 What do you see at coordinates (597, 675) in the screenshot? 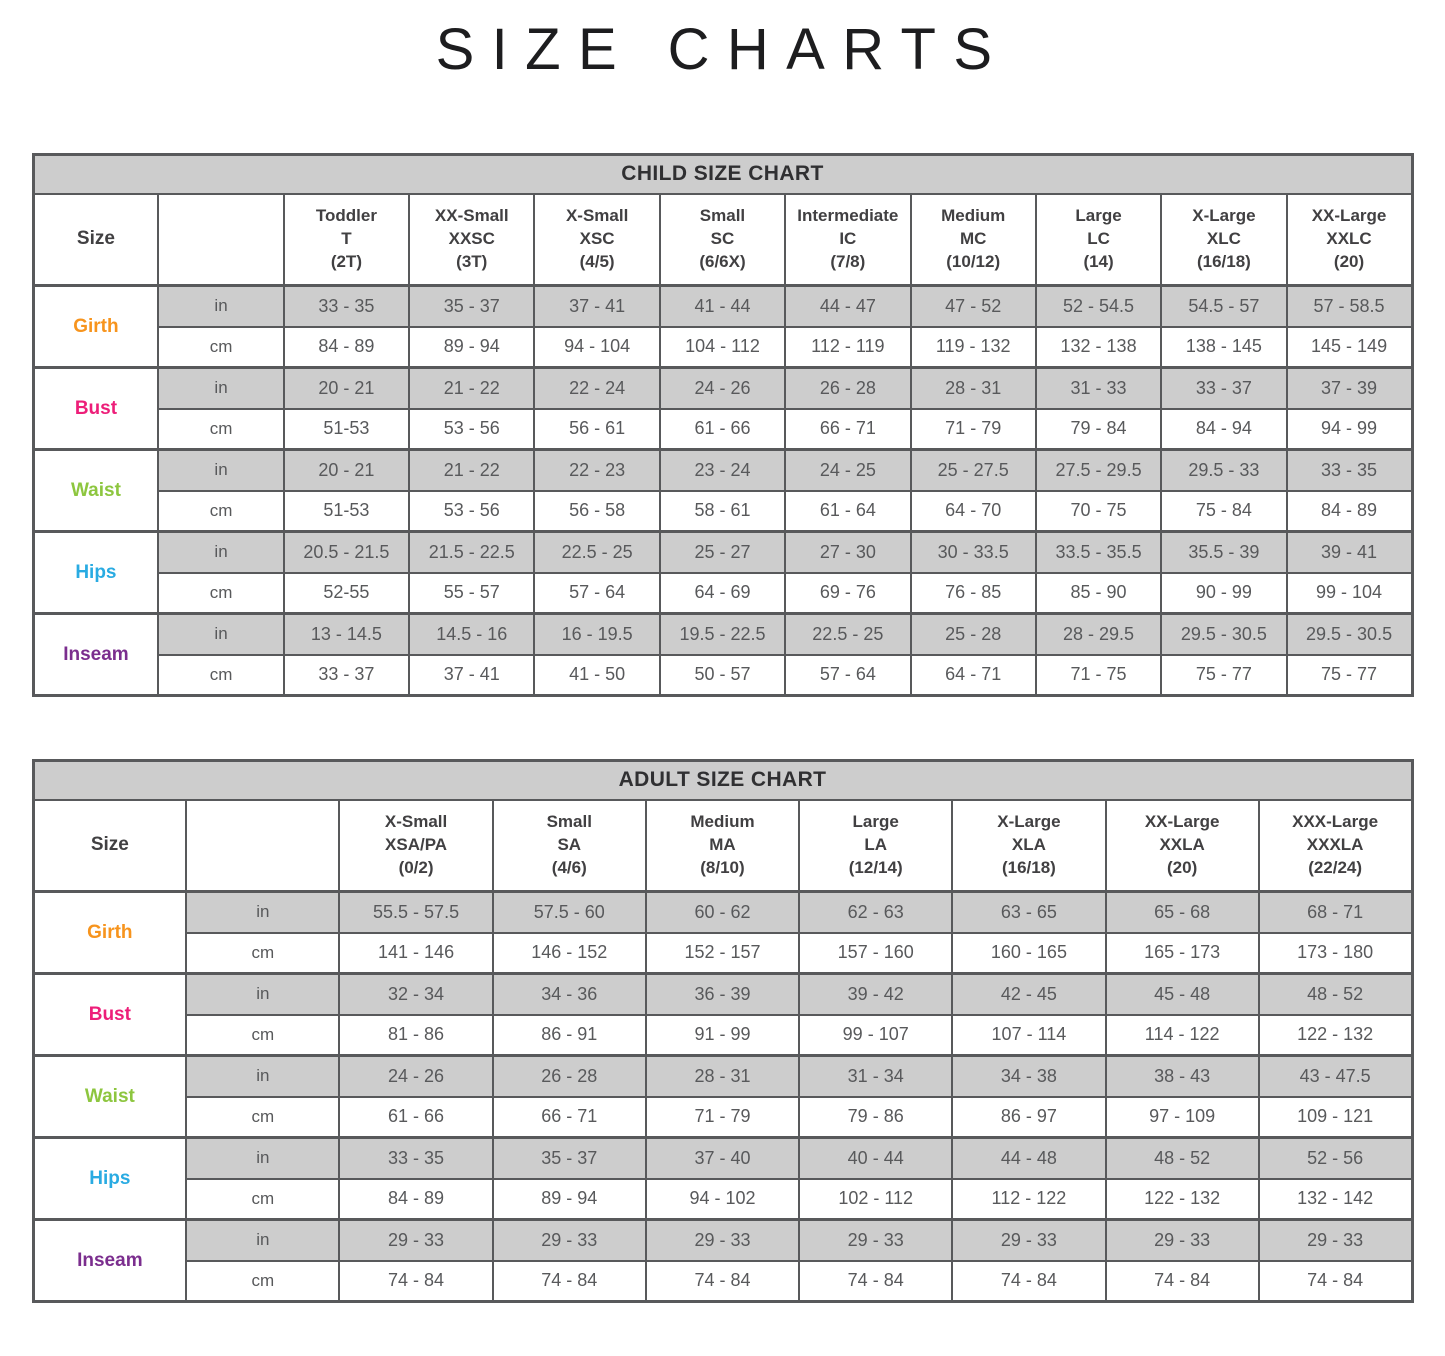
I see `value-cell: 41 - 50` at bounding box center [597, 675].